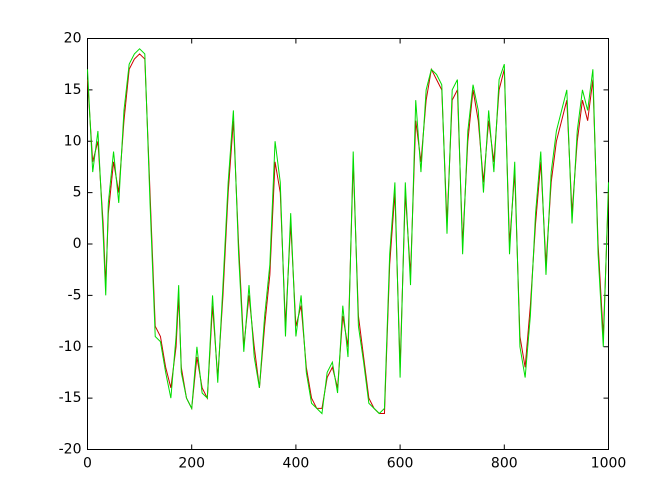 This screenshot has width=672, height=504. Describe the element at coordinates (77, 193) in the screenshot. I see `y-tick-label: 5` at that location.